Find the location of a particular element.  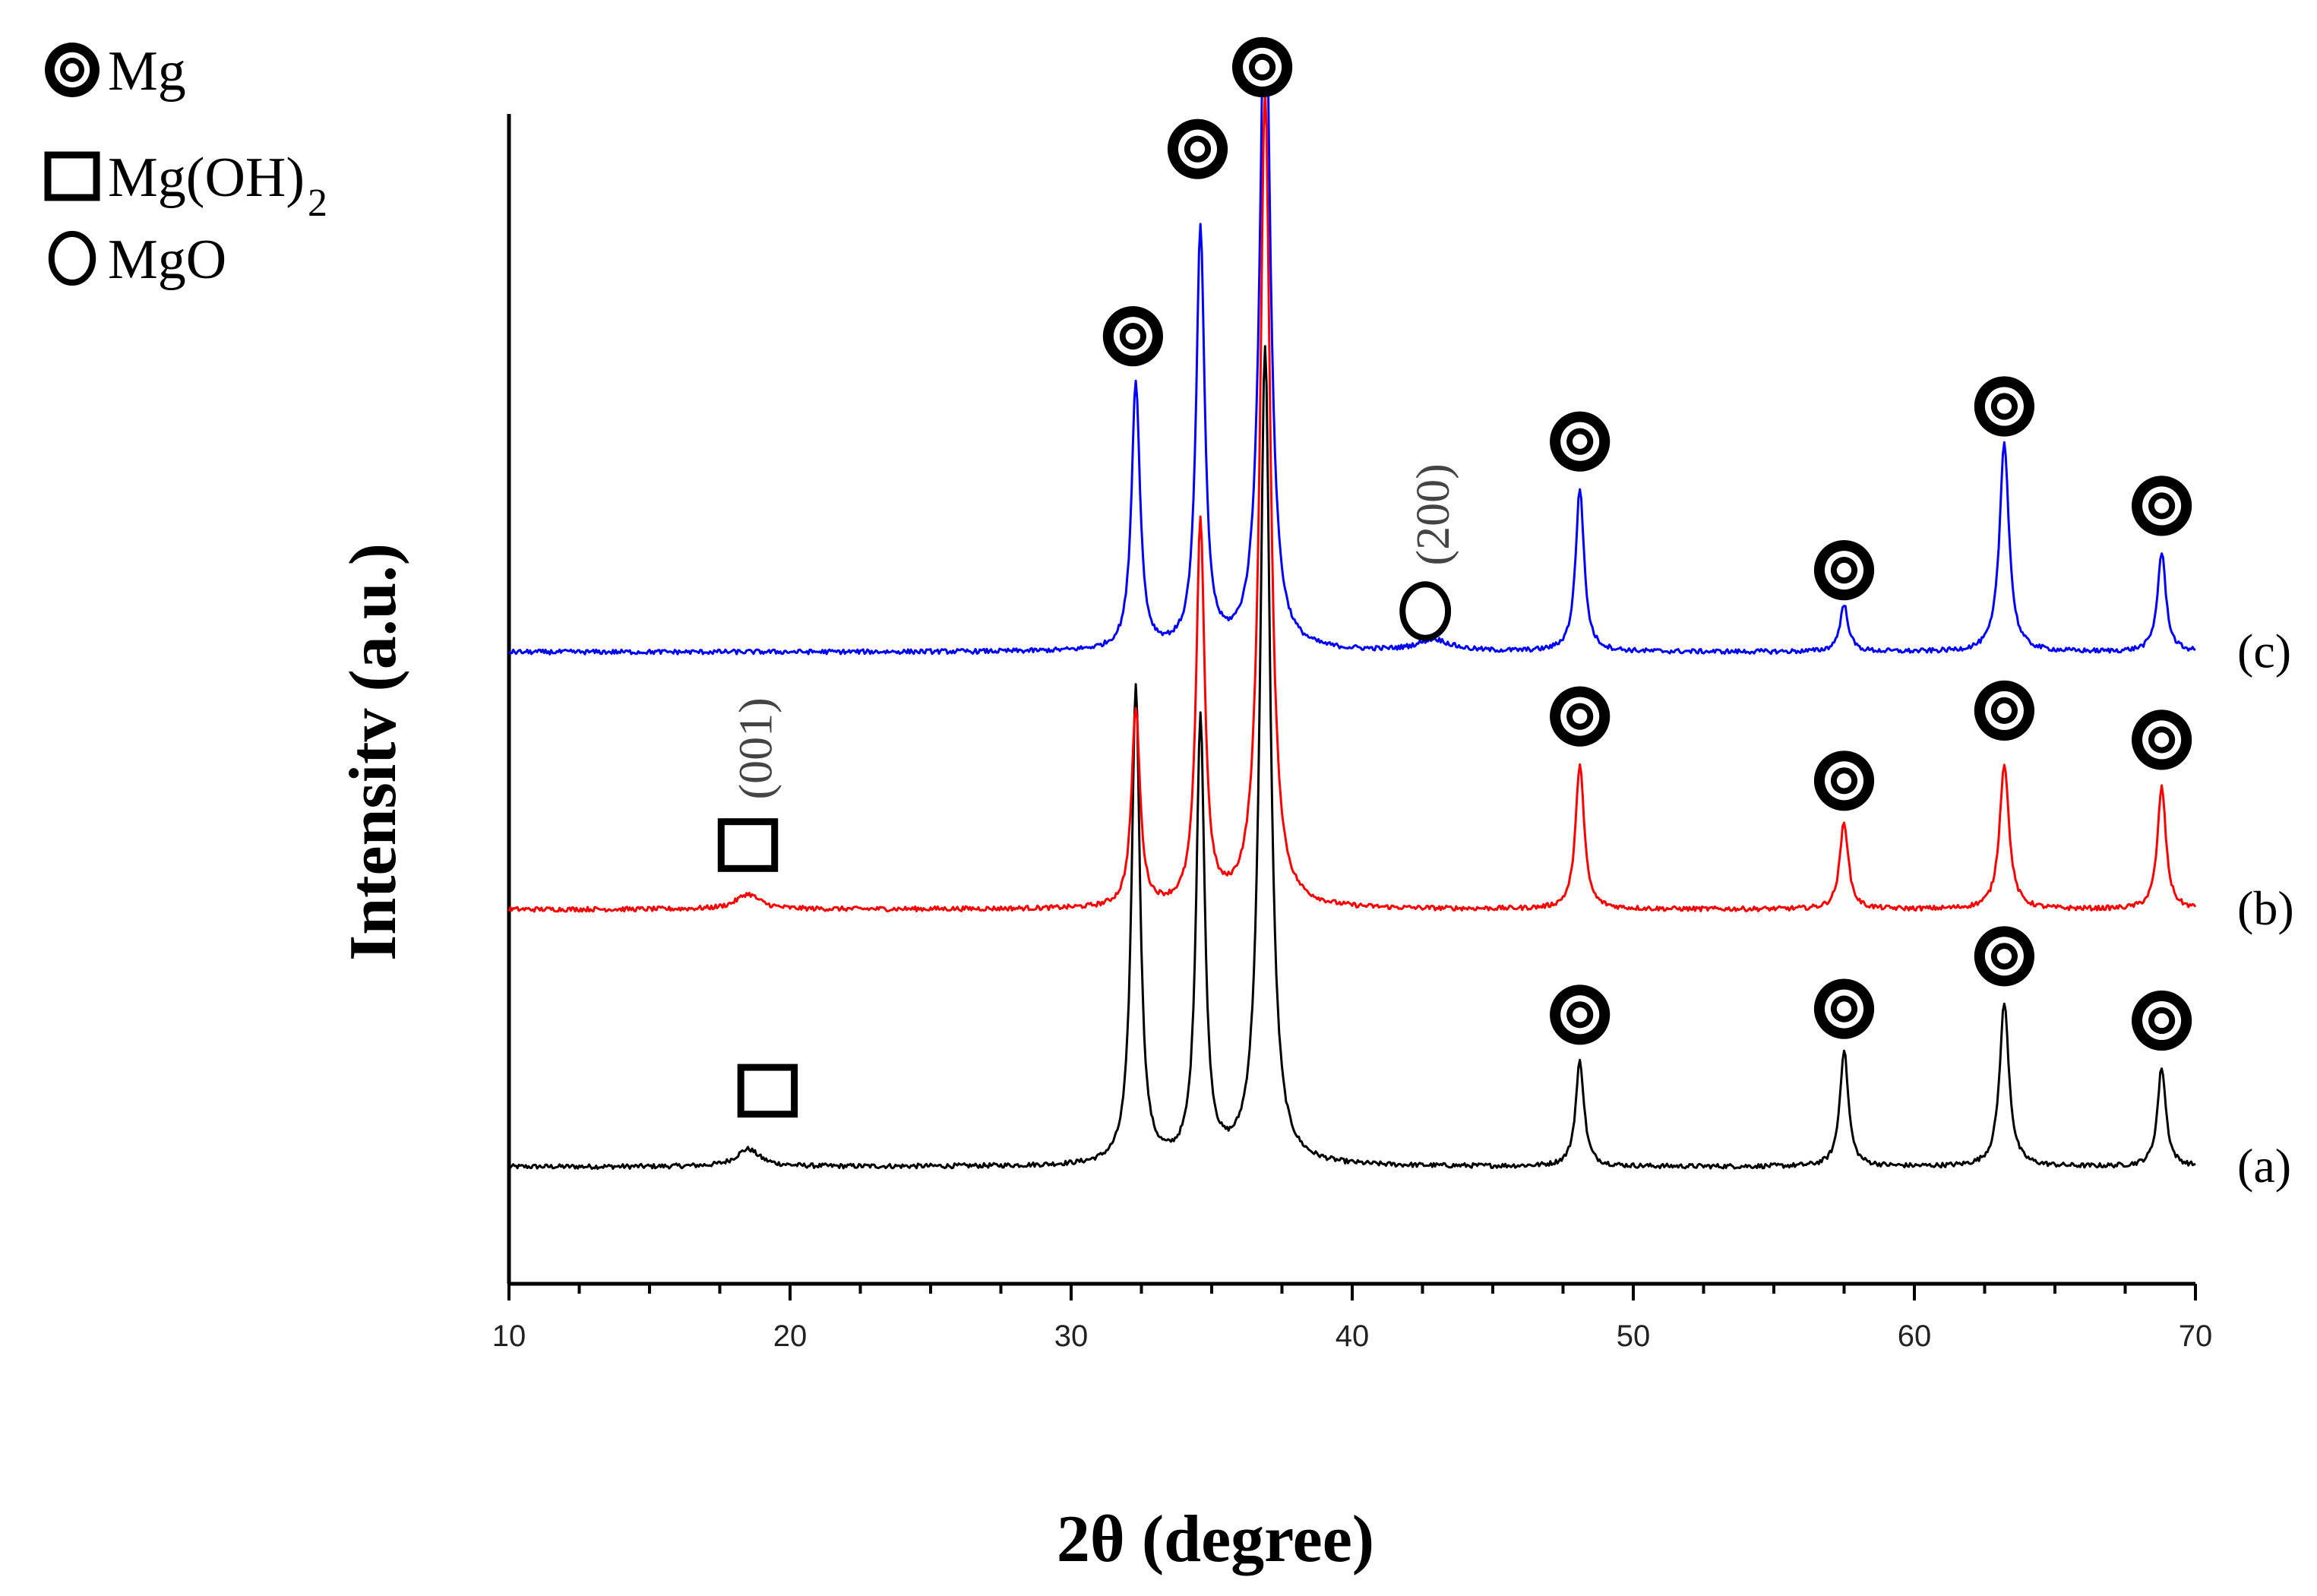

legend: Mg Mg(OH) 2 MgO is located at coordinates (185, 165).